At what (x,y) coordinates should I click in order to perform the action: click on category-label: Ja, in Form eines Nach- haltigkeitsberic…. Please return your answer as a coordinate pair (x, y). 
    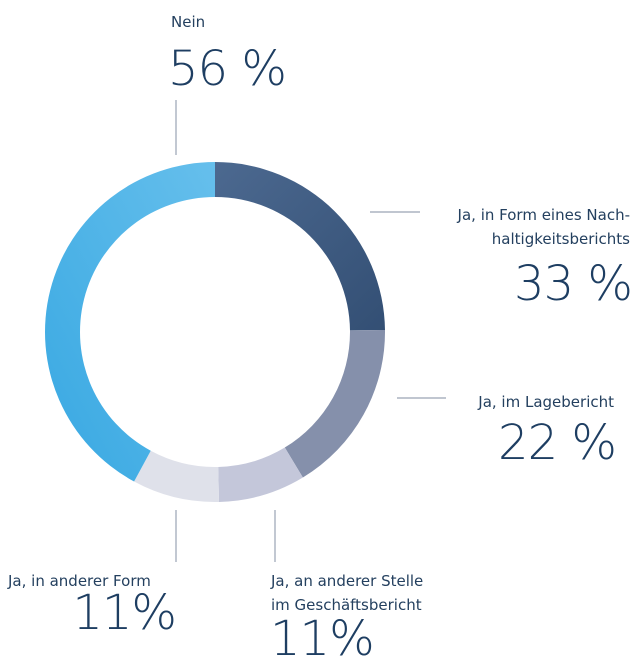
    Looking at the image, I should click on (543, 227).